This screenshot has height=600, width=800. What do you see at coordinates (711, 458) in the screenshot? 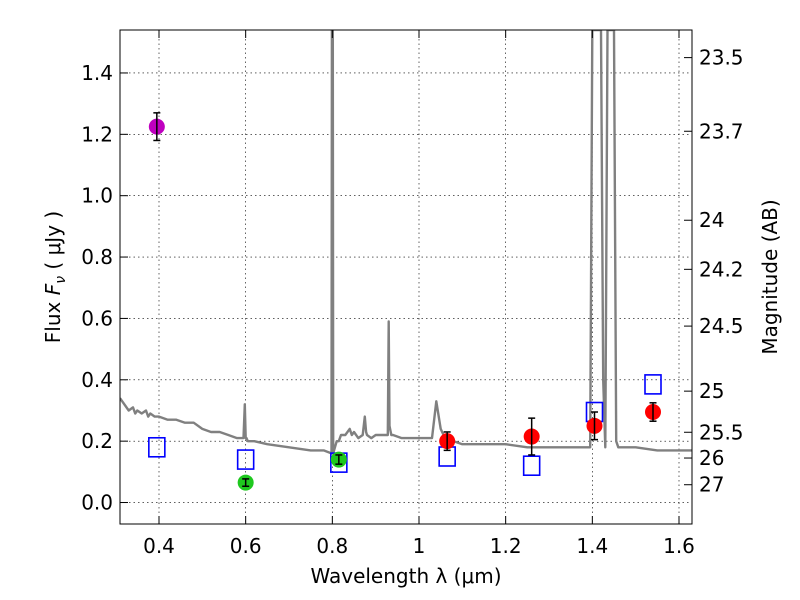
I see `y2-tick-label: 26` at bounding box center [711, 458].